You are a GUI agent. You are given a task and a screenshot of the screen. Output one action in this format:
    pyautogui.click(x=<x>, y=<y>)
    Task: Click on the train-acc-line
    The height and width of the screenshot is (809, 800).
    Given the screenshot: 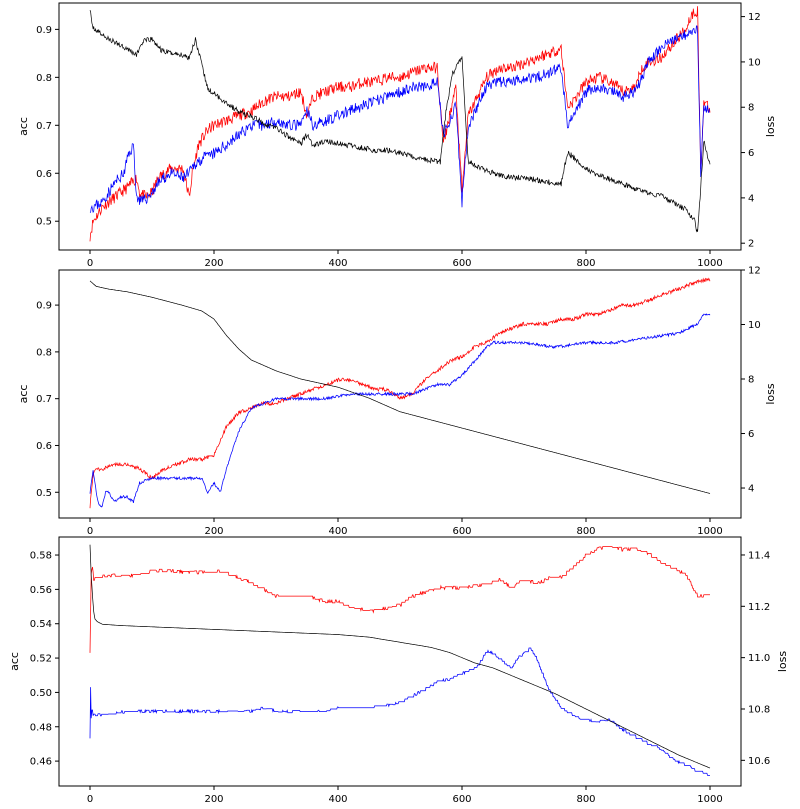 What is the action you would take?
    pyautogui.click(x=399, y=599)
    